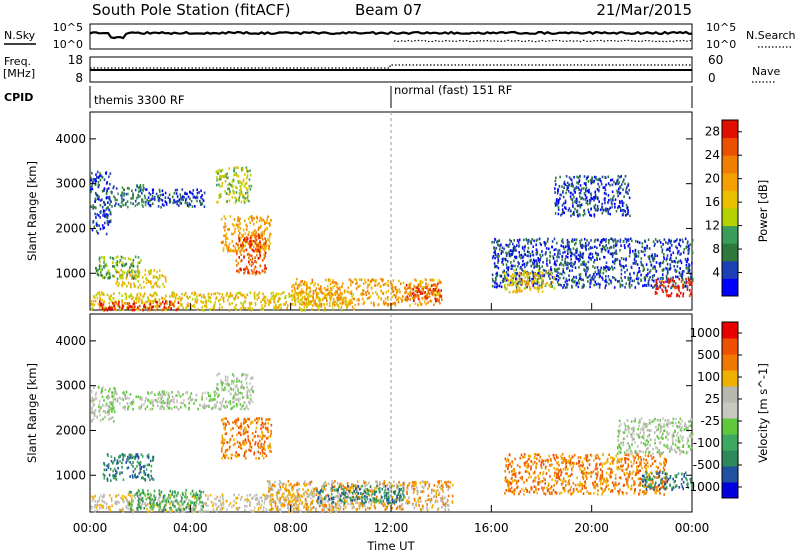 This screenshot has width=800, height=558. Describe the element at coordinates (543, 40) in the screenshot. I see `nsearch-trace` at that location.